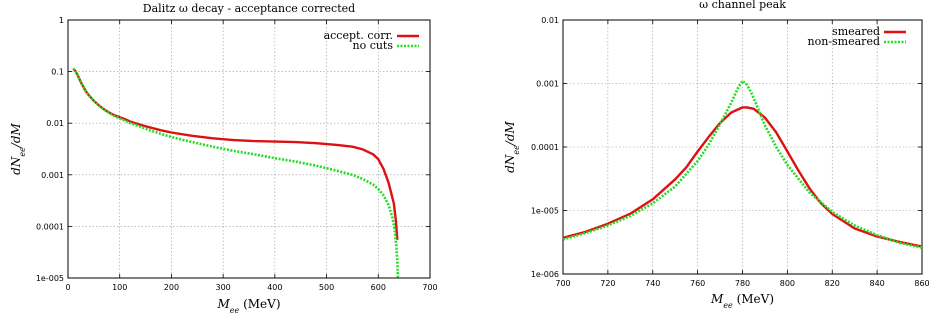 Image resolution: width=929 pixels, height=320 pixels. What do you see at coordinates (171, 287) in the screenshot?
I see `x-tick-label: 200` at bounding box center [171, 287].